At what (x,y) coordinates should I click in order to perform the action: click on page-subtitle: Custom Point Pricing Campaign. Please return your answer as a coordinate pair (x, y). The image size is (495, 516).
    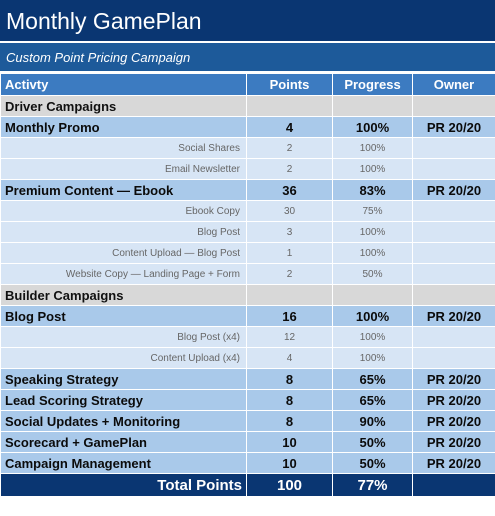
    Looking at the image, I should click on (247, 58).